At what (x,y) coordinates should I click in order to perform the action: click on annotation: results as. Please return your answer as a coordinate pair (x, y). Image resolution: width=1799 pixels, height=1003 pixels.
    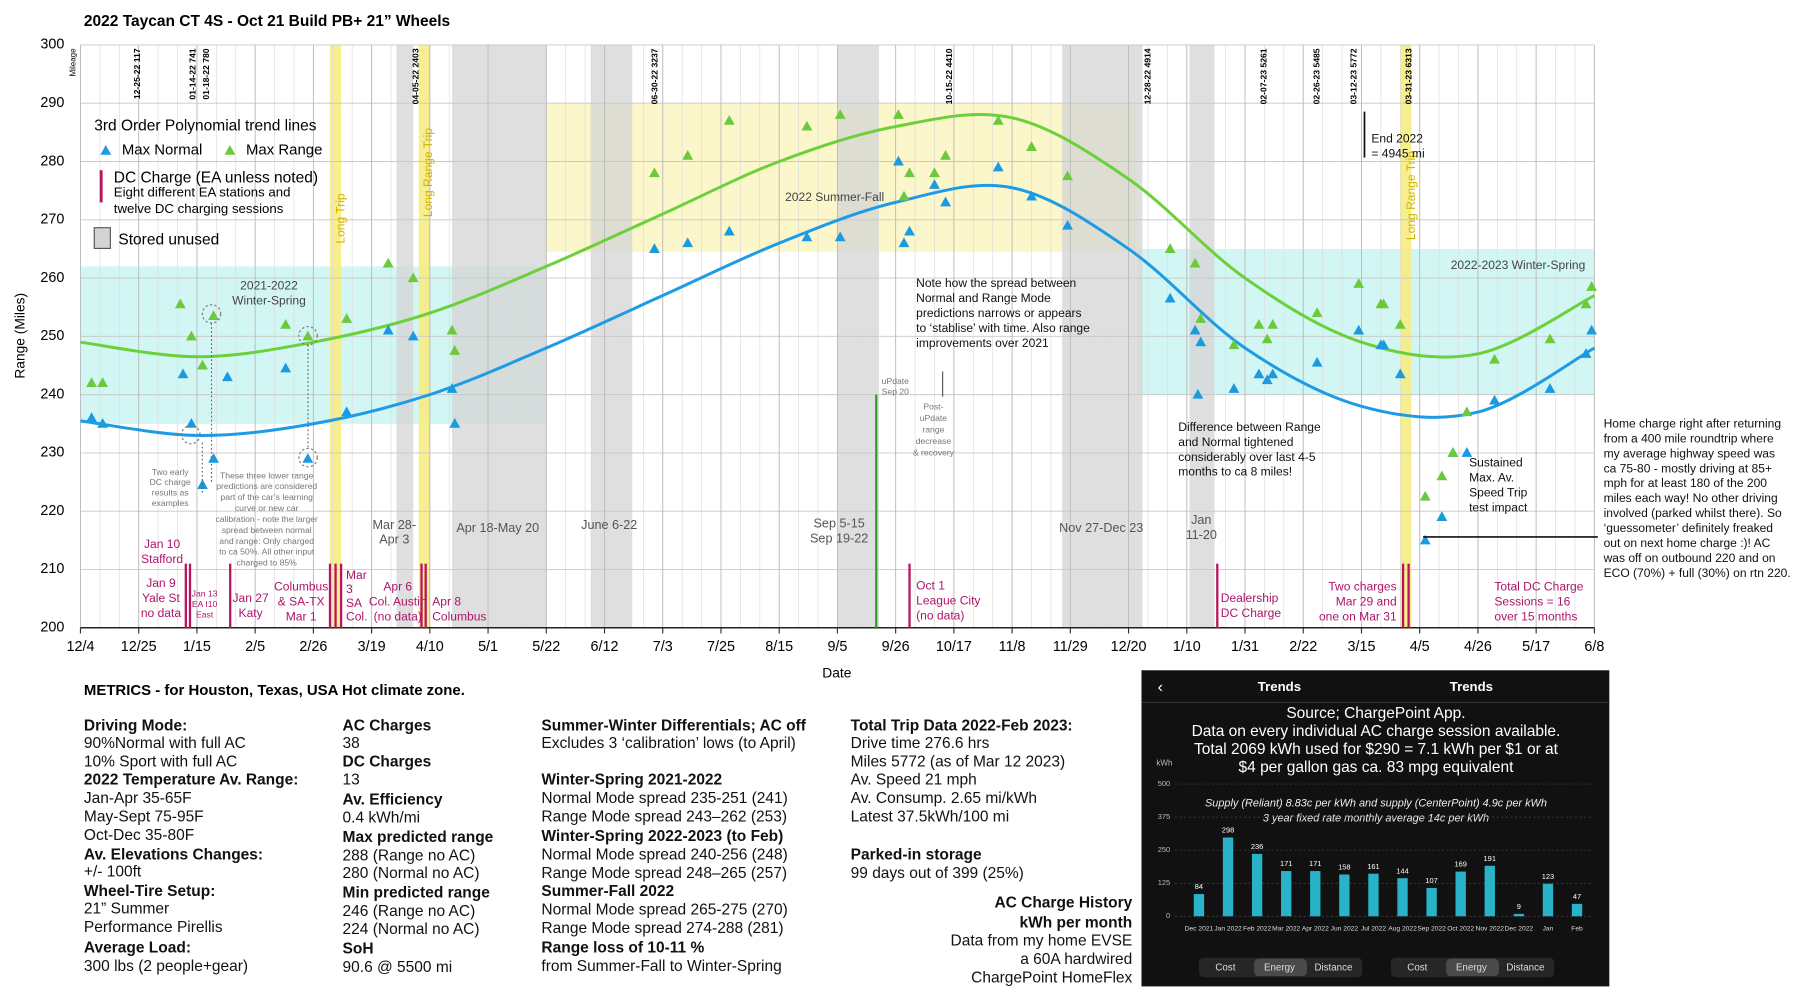
    Looking at the image, I should click on (170, 493).